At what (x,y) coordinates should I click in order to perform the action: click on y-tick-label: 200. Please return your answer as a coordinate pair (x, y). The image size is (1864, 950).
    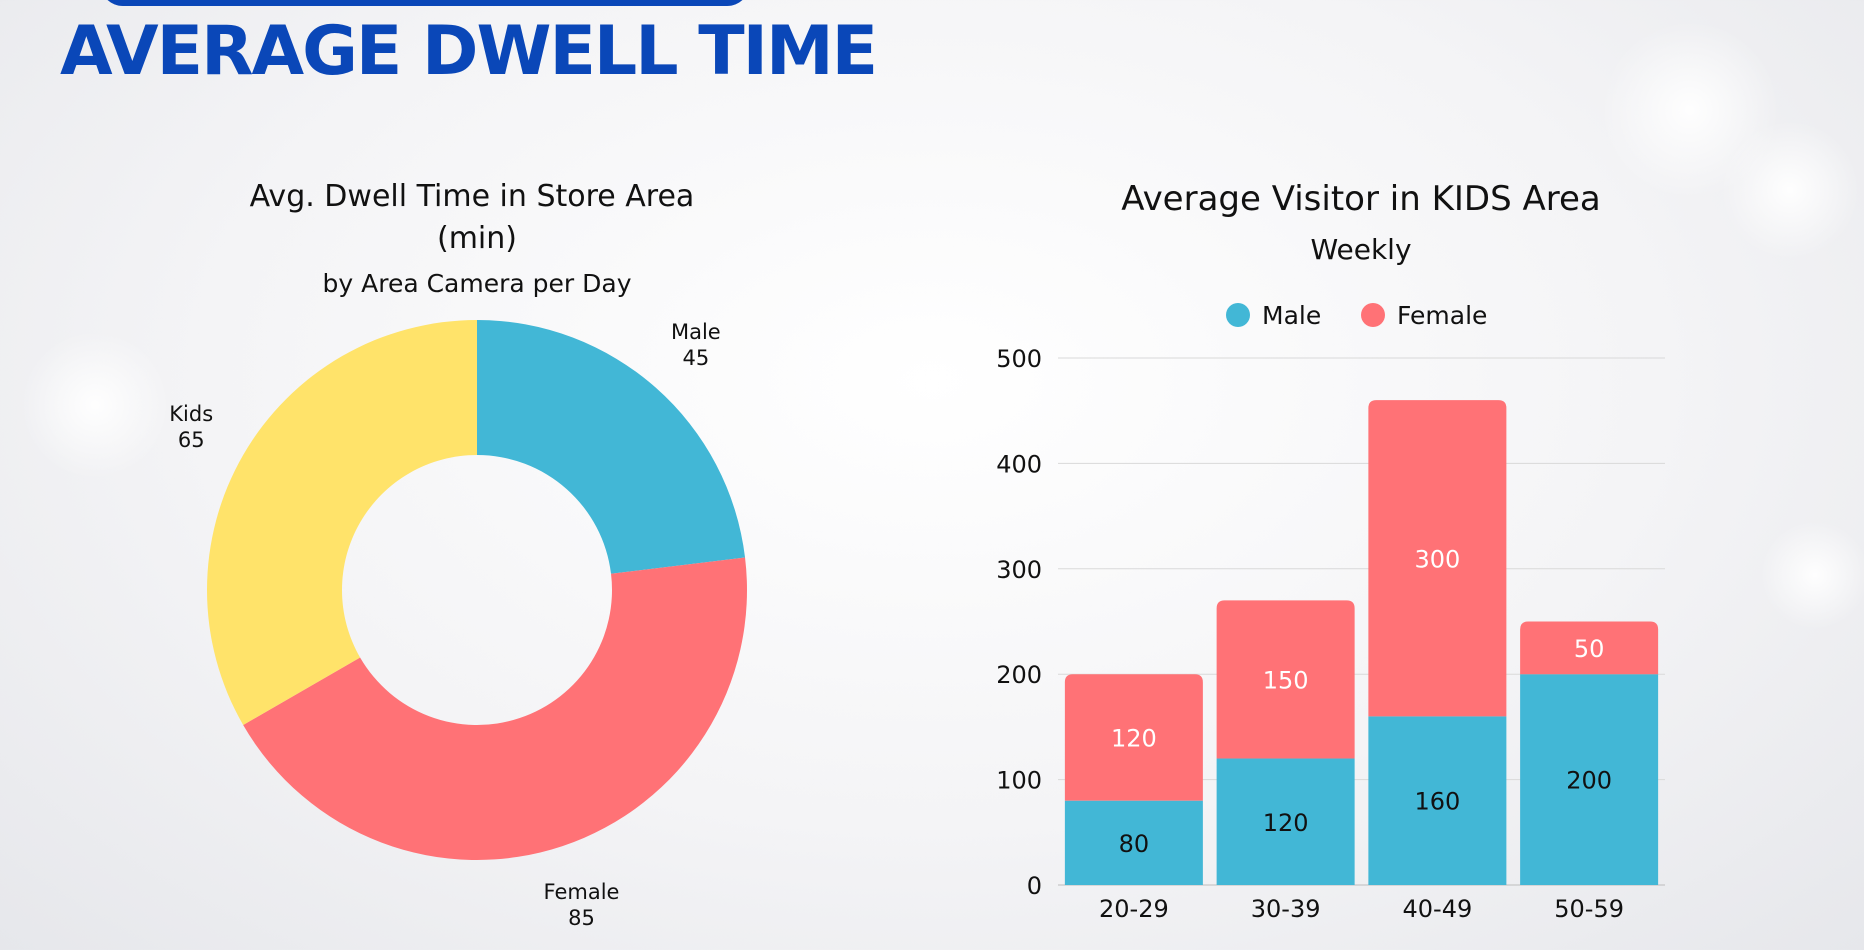
    Looking at the image, I should click on (1019, 675).